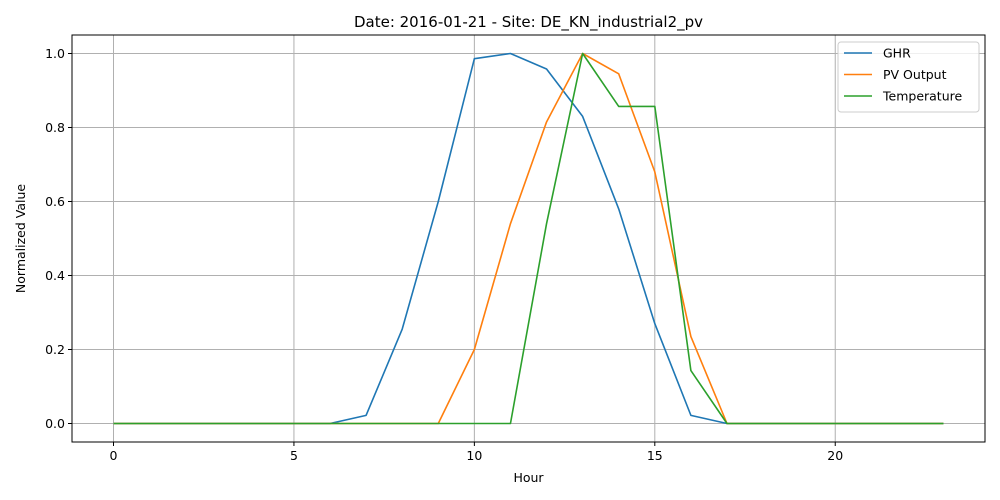  I want to click on y-tick-label: 1.0, so click(55, 53).